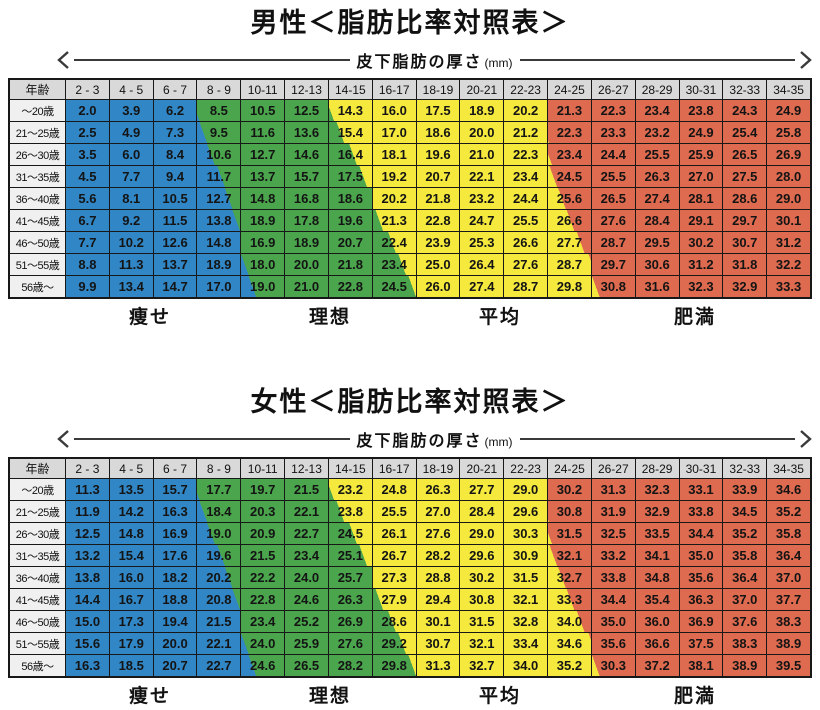 This screenshot has height=710, width=820. I want to click on value-cell: 18.5, so click(131, 665).